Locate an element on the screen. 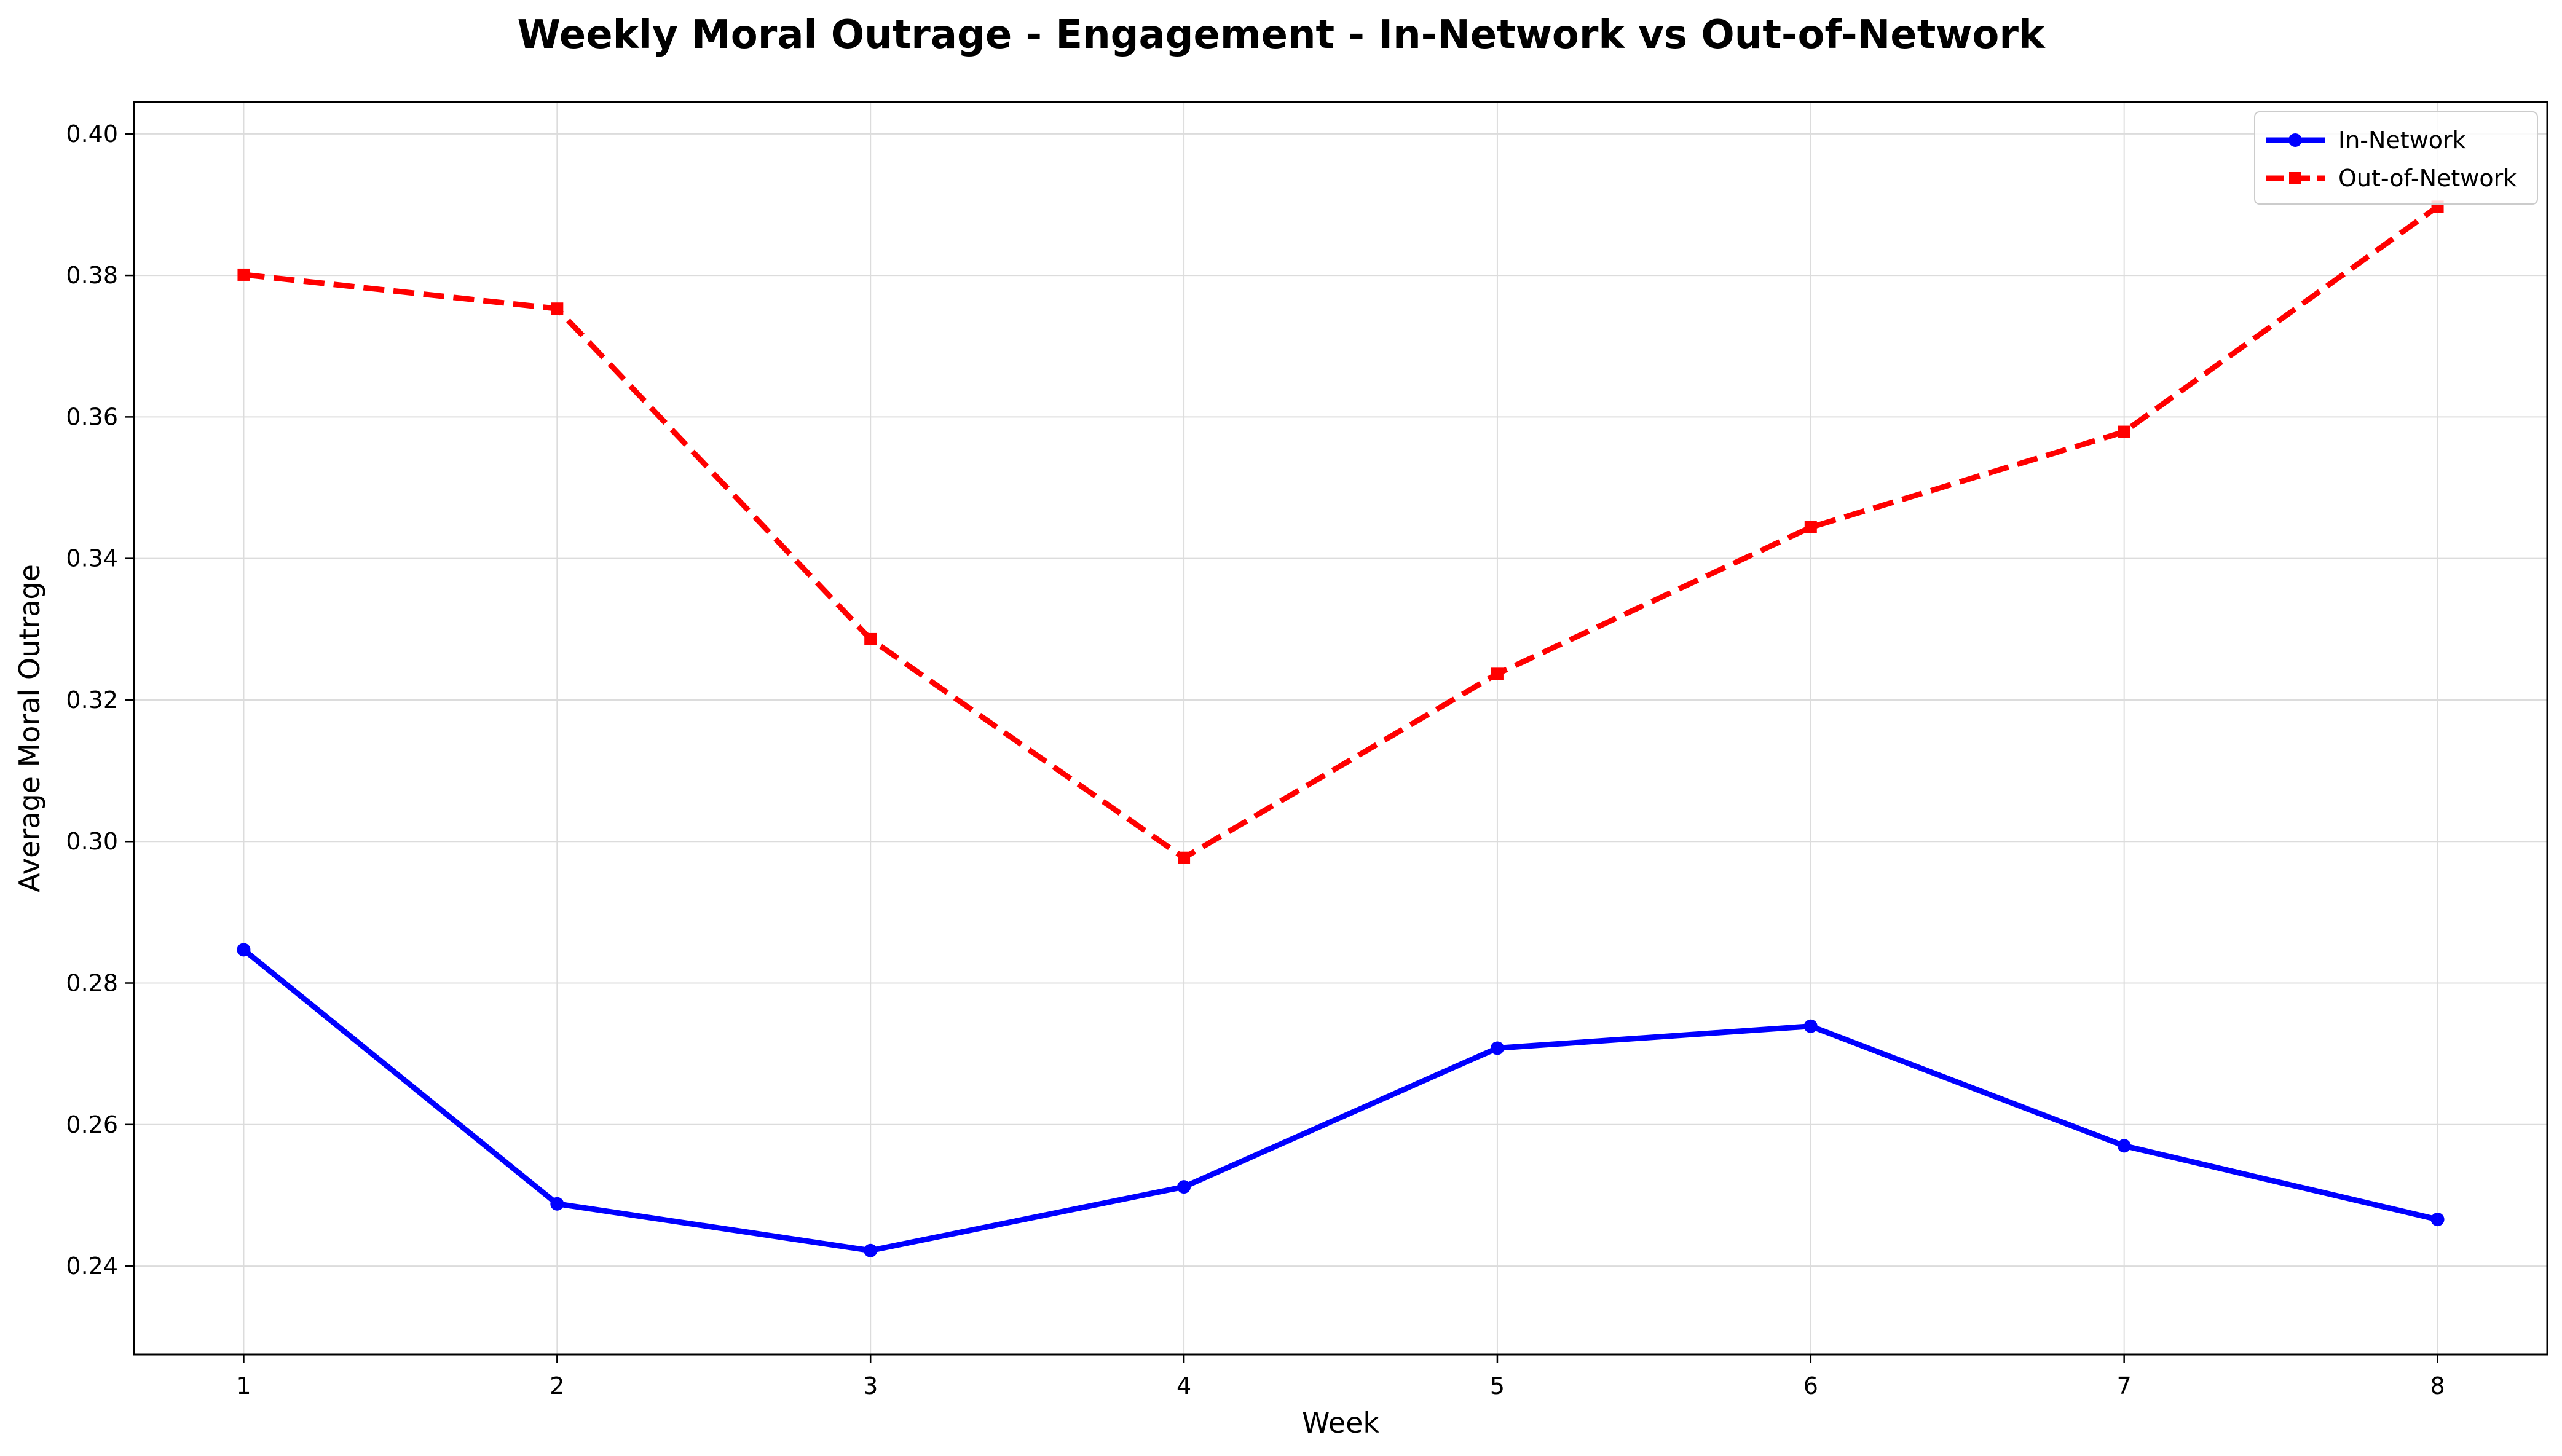 Image resolution: width=2562 pixels, height=1456 pixels. y-tick-label: 0.34 is located at coordinates (92, 558).